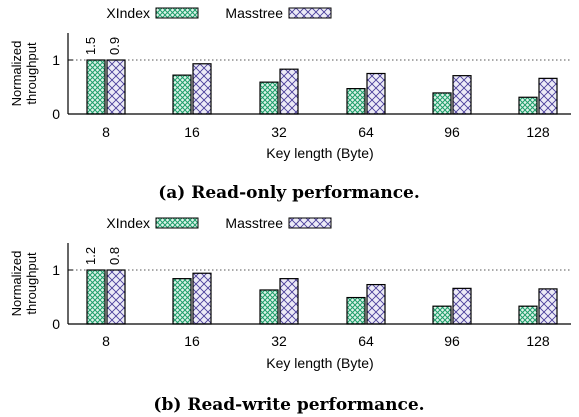 Image resolution: width=579 pixels, height=417 pixels. What do you see at coordinates (90, 256) in the screenshot?
I see `bar-annotation: 1.2` at bounding box center [90, 256].